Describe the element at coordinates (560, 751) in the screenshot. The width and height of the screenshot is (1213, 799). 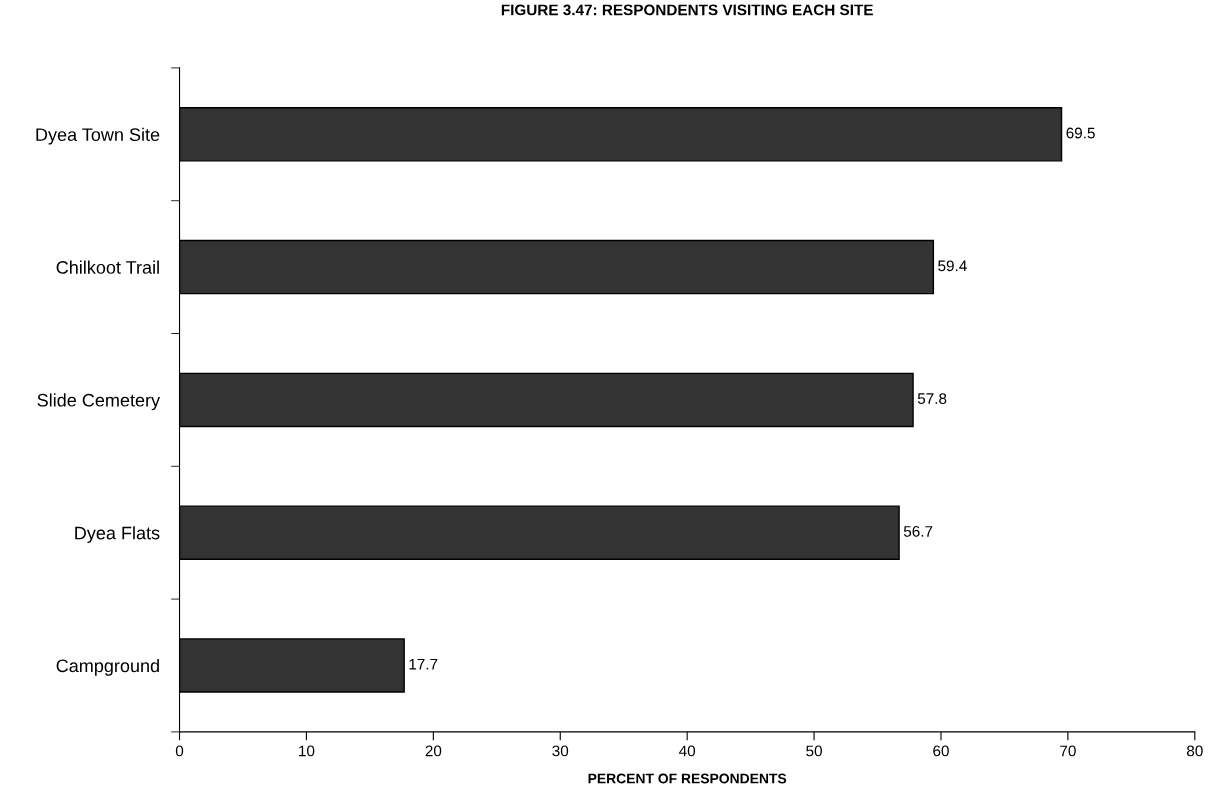
I see `x-tick-label: 30` at that location.